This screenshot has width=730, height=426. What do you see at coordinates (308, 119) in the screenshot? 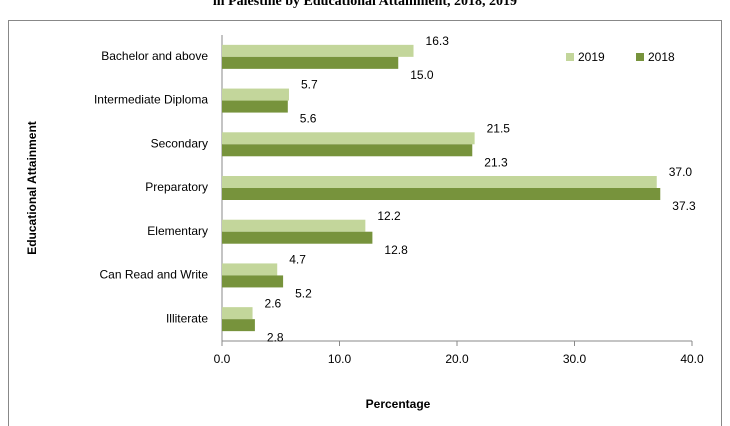
I see `value-label: 5.6` at bounding box center [308, 119].